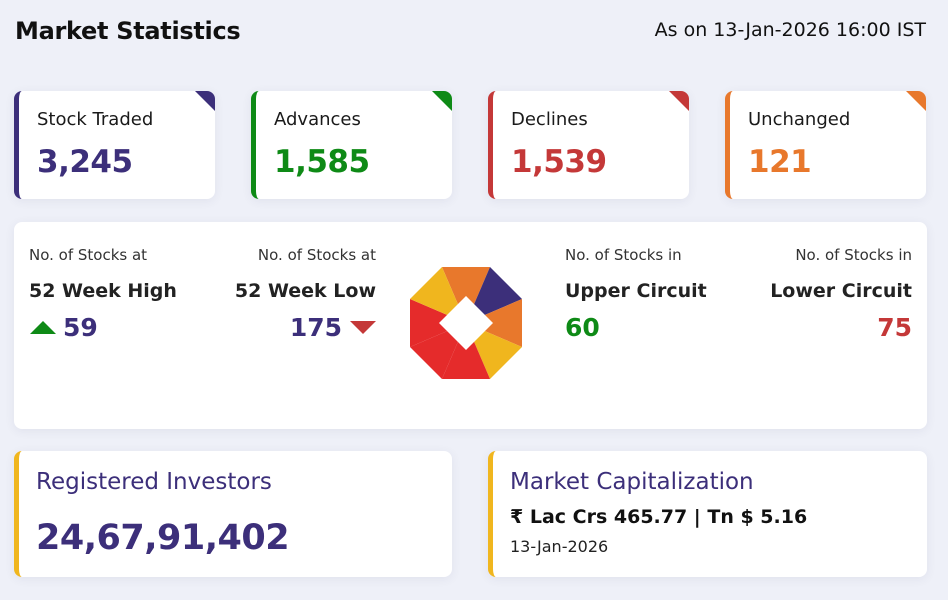 The image size is (948, 600). What do you see at coordinates (95, 119) in the screenshot?
I see `stock-traded-label: Stock Traded` at bounding box center [95, 119].